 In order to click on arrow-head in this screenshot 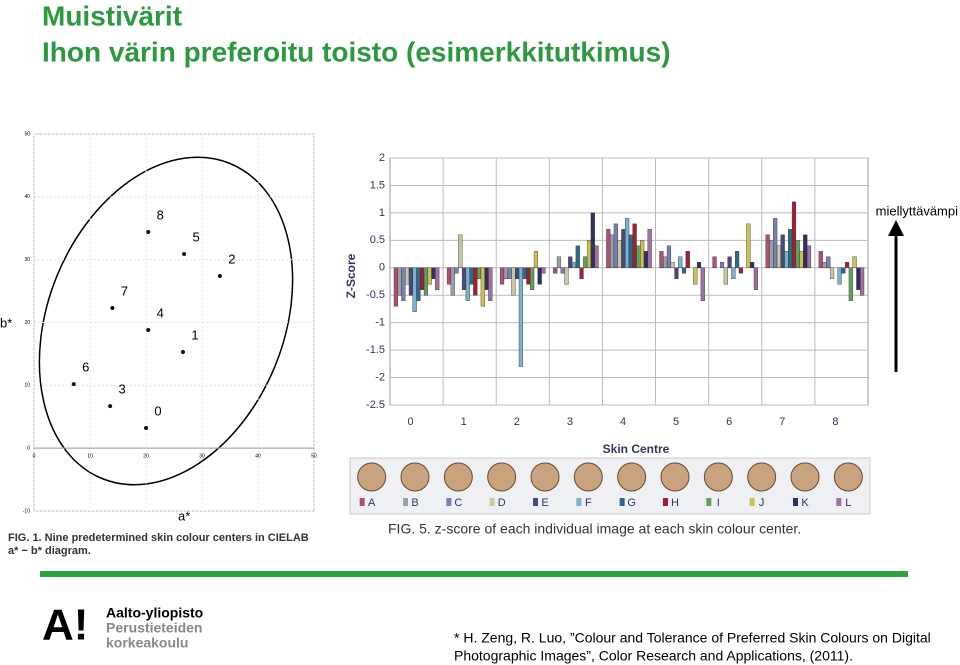, I will do `click(896, 228)`.